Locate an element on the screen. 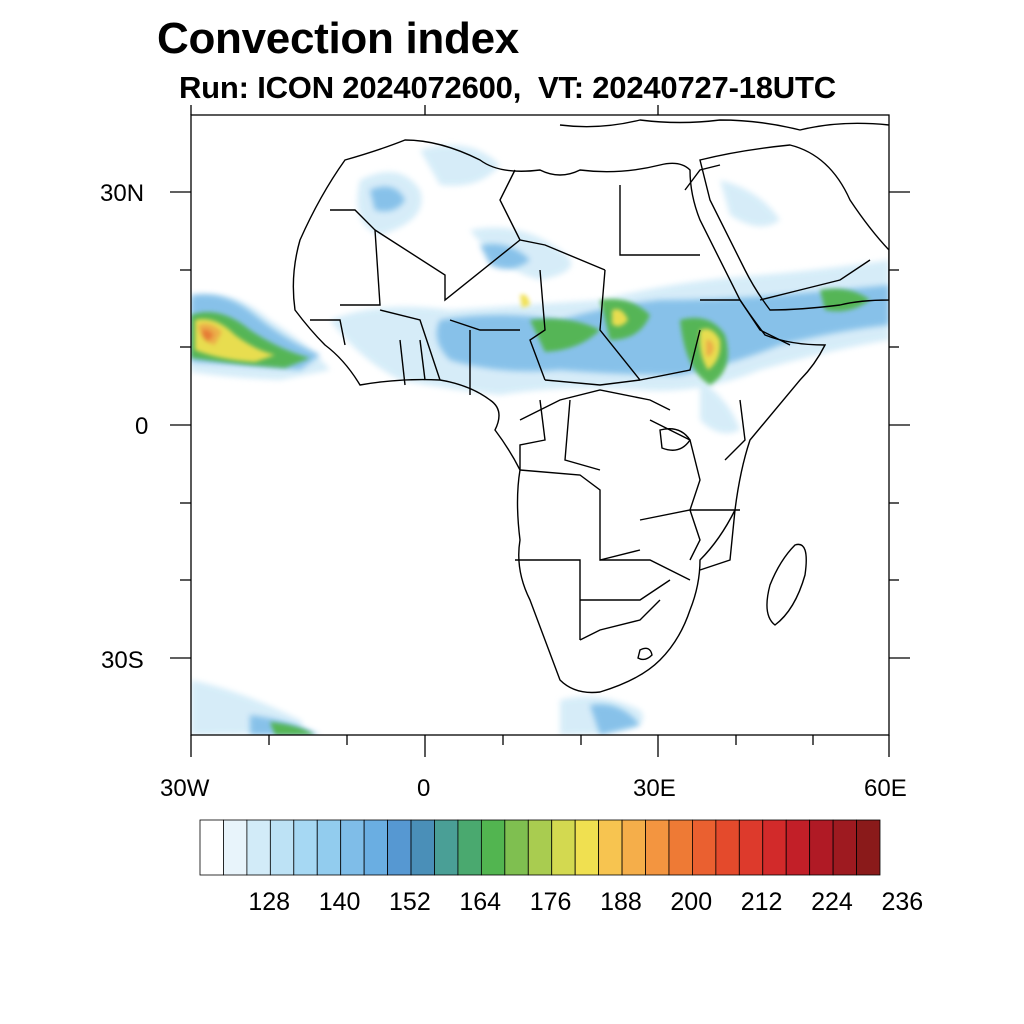 This screenshot has height=1024, width=1024. colorbar-tick-label: 140 is located at coordinates (339, 902).